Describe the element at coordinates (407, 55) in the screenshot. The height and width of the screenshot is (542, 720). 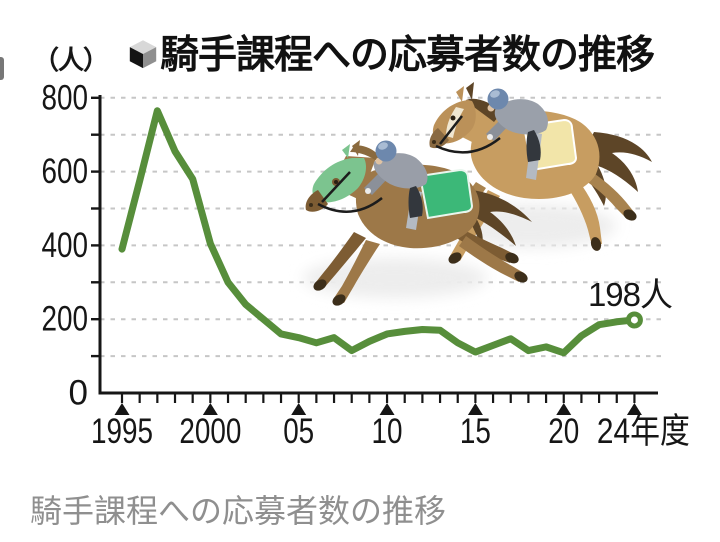
I see `page-title: 騎手課程への応募者数の推移` at that location.